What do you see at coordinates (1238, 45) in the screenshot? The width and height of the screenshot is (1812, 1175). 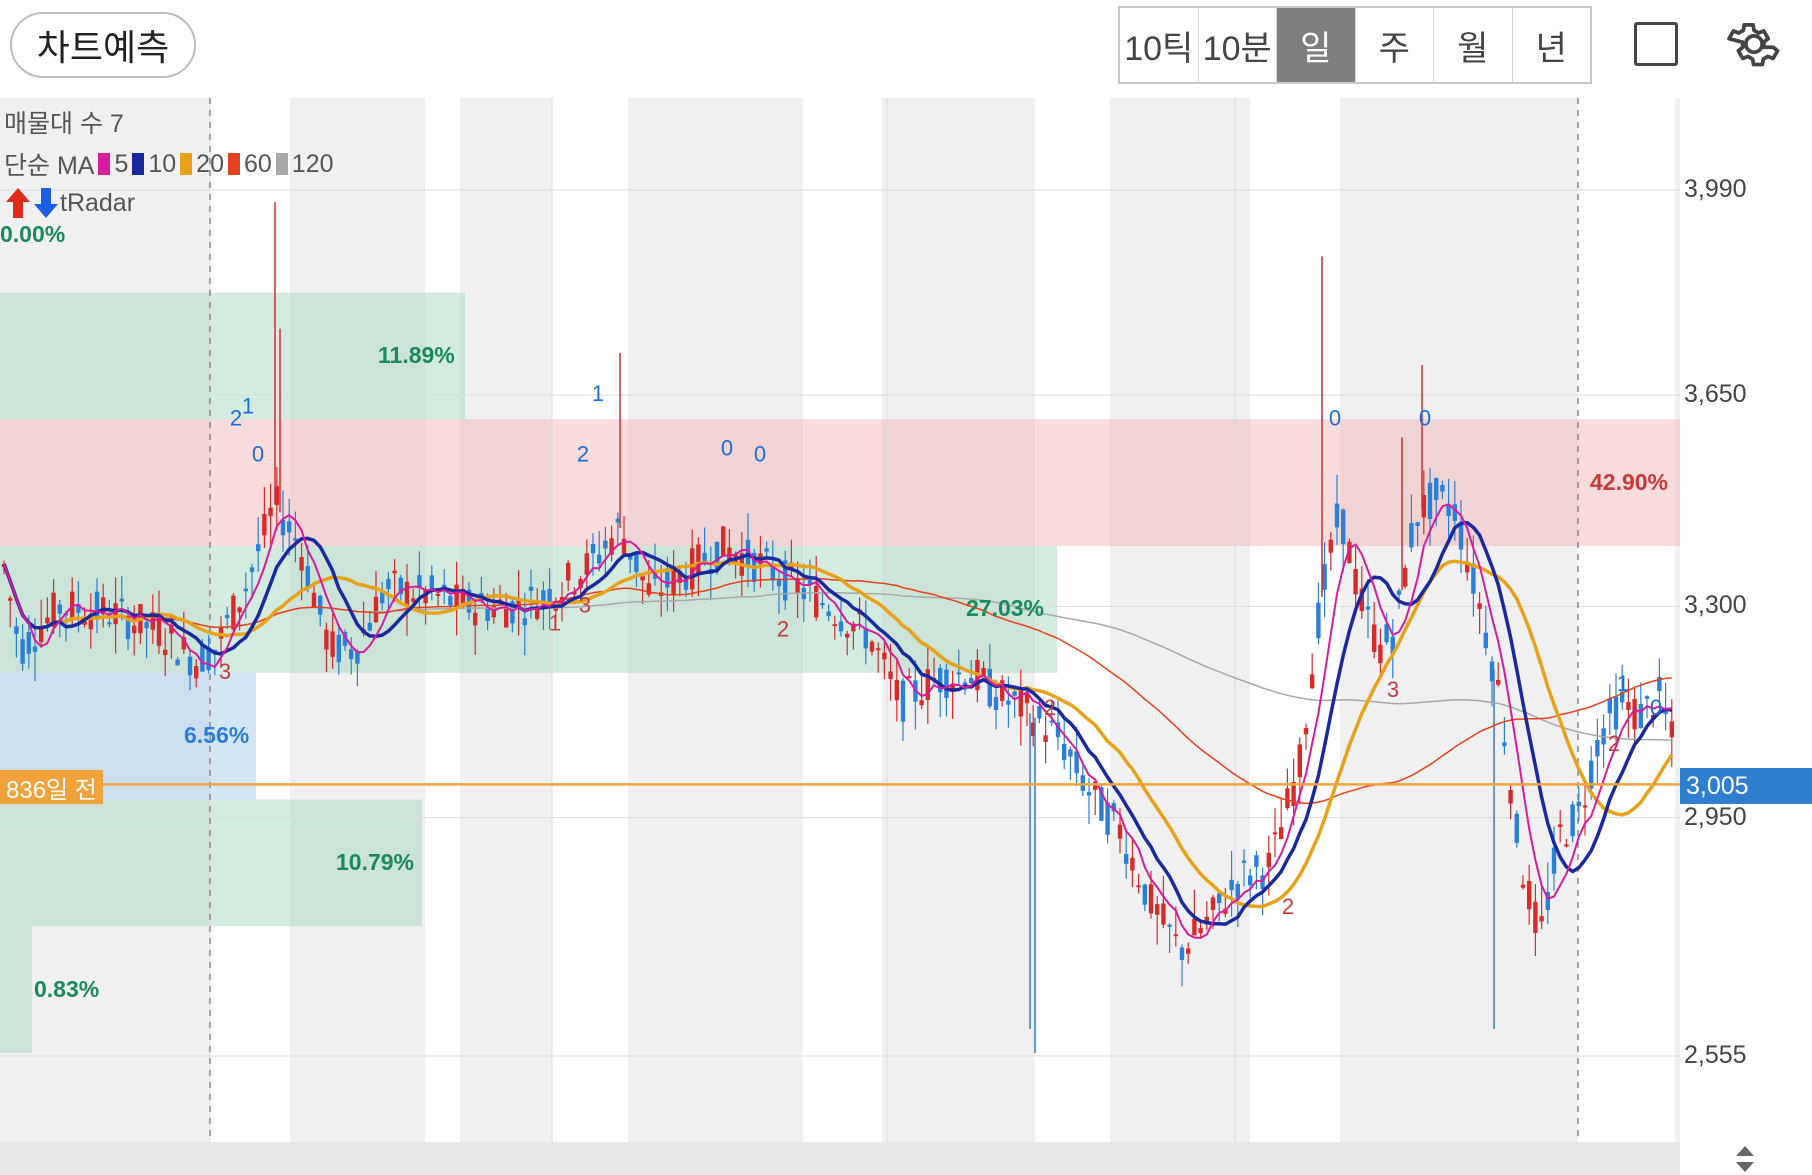 I see `period-10min-button: 10분` at bounding box center [1238, 45].